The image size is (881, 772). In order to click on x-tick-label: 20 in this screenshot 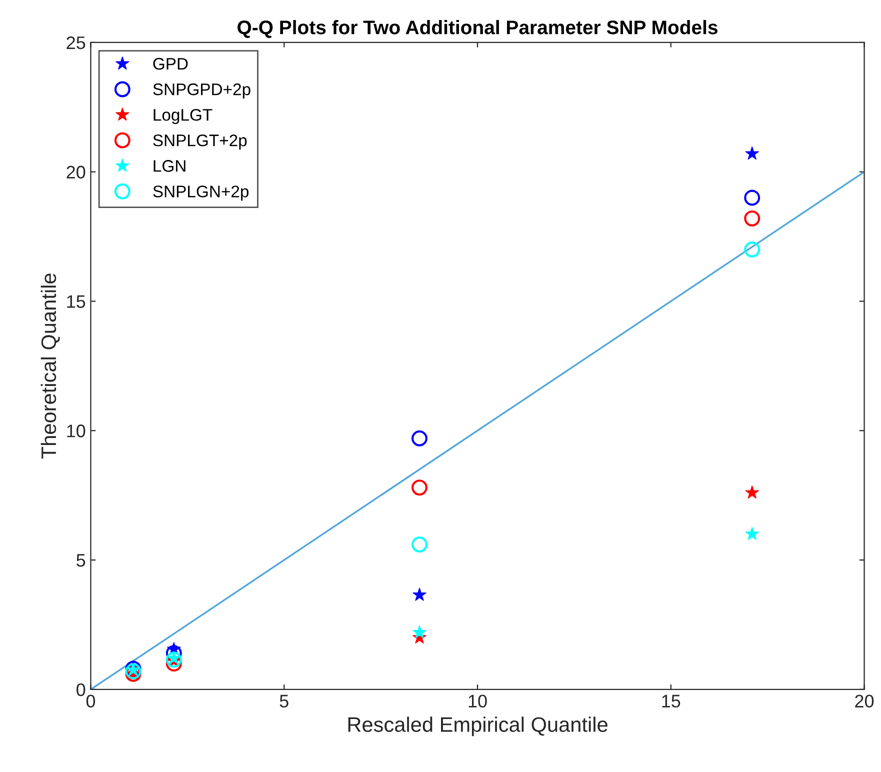, I will do `click(864, 701)`.